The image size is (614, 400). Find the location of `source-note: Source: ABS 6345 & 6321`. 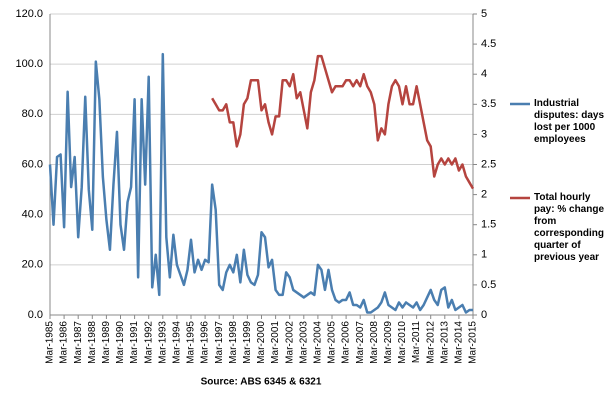

source-note: Source: ABS 6345 & 6321 is located at coordinates (261, 382).